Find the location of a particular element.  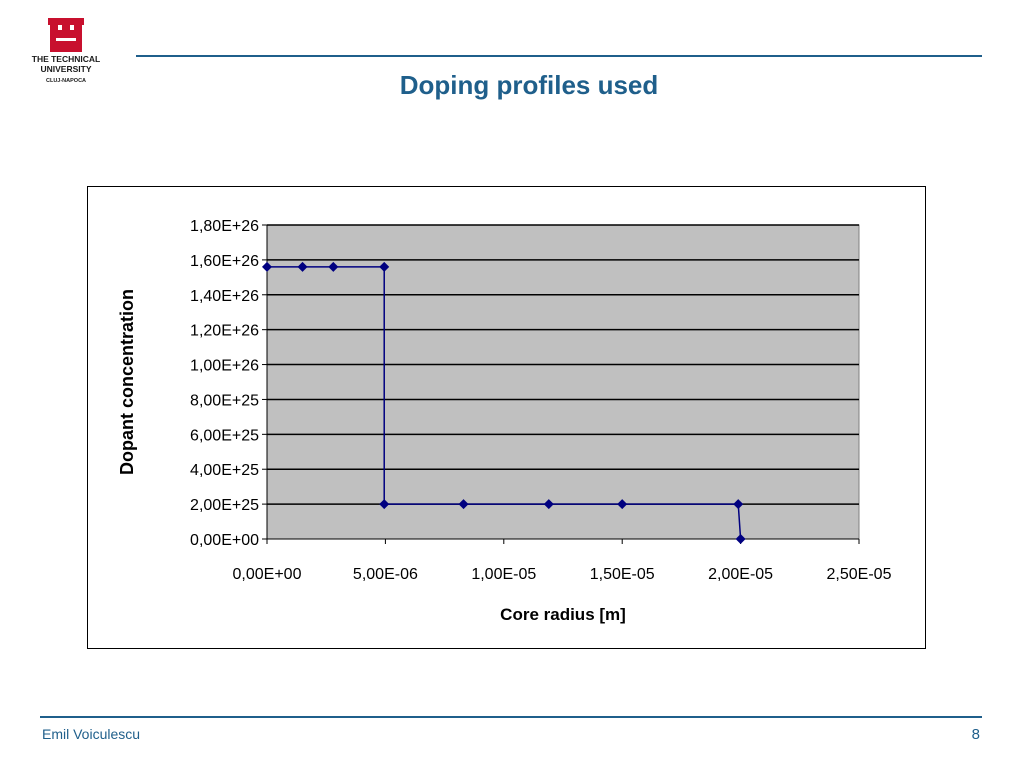

y-axis-title: Dopant concentration is located at coordinates (127, 382).